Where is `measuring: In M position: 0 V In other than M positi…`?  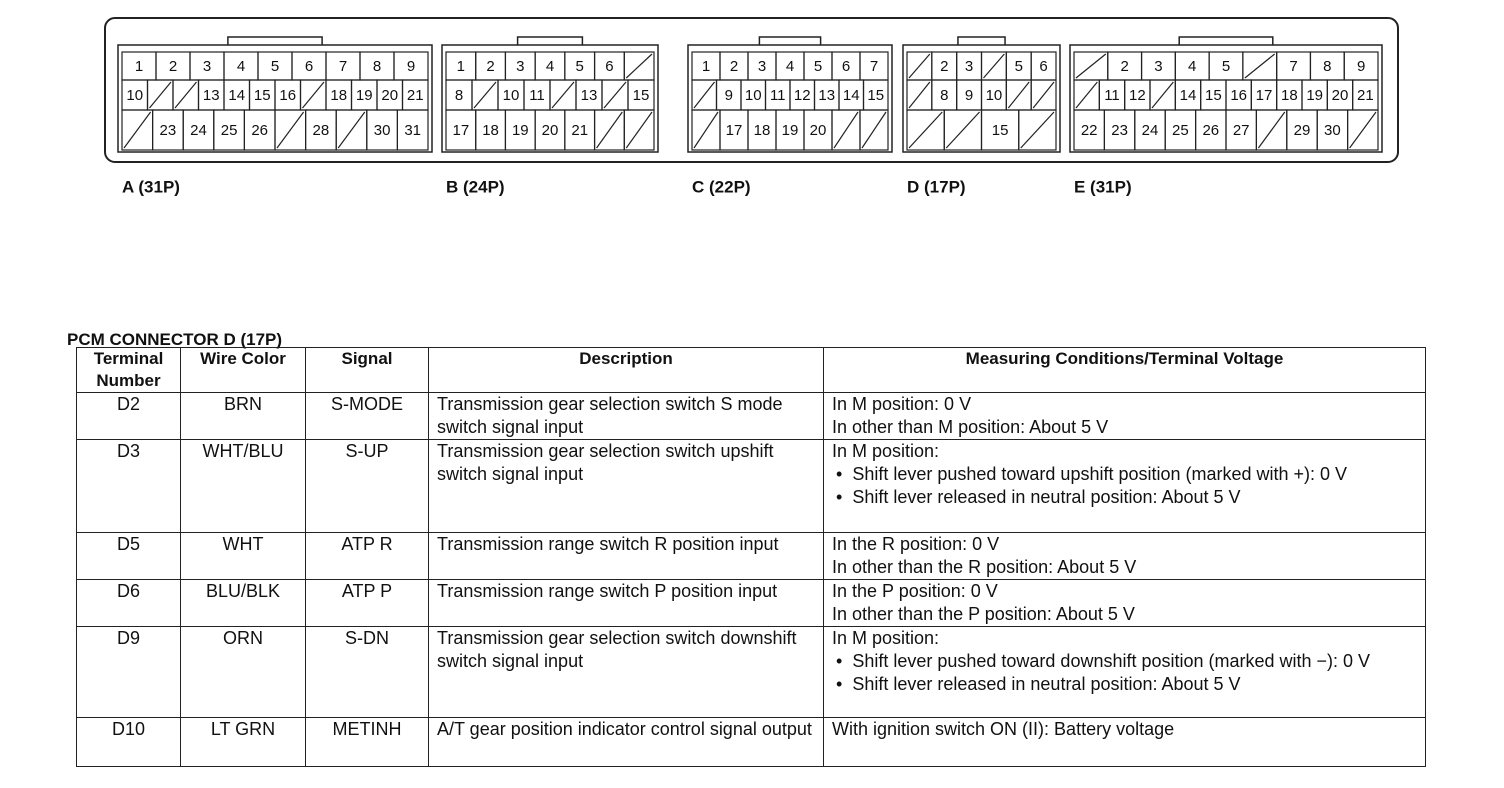 measuring: In M position: 0 V In other than M positi… is located at coordinates (1124, 416).